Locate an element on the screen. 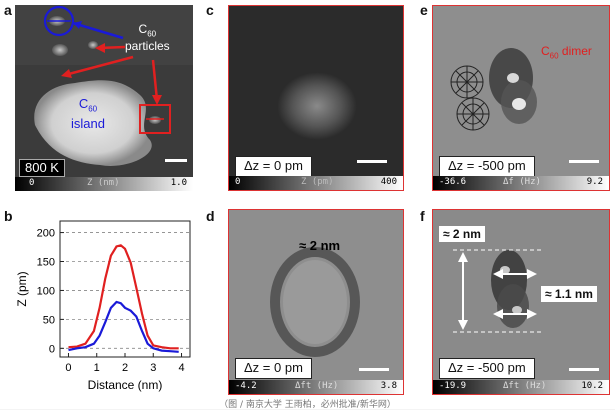 The image size is (615, 410). panel-c-image: Δz = 0 pm 0 Z (pm) 400 is located at coordinates (316, 98).